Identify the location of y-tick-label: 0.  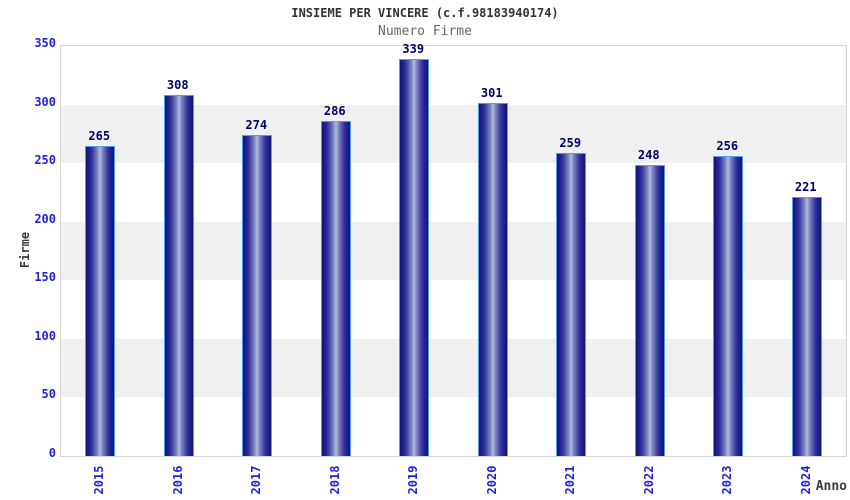
(52, 453).